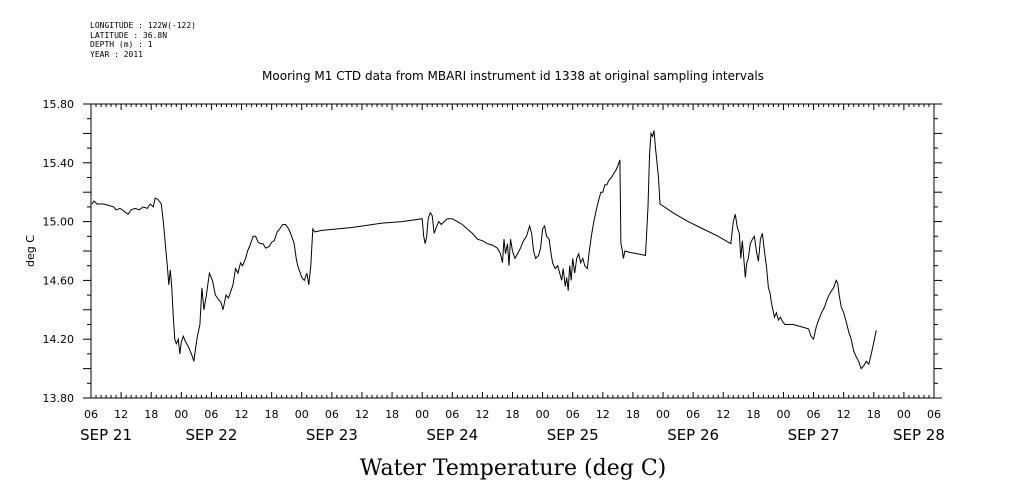 The width and height of the screenshot is (1009, 504). Describe the element at coordinates (59, 251) in the screenshot. I see `y-tick-labels: 13.80 14.20 14.60 15.00 15.40 15.80` at that location.